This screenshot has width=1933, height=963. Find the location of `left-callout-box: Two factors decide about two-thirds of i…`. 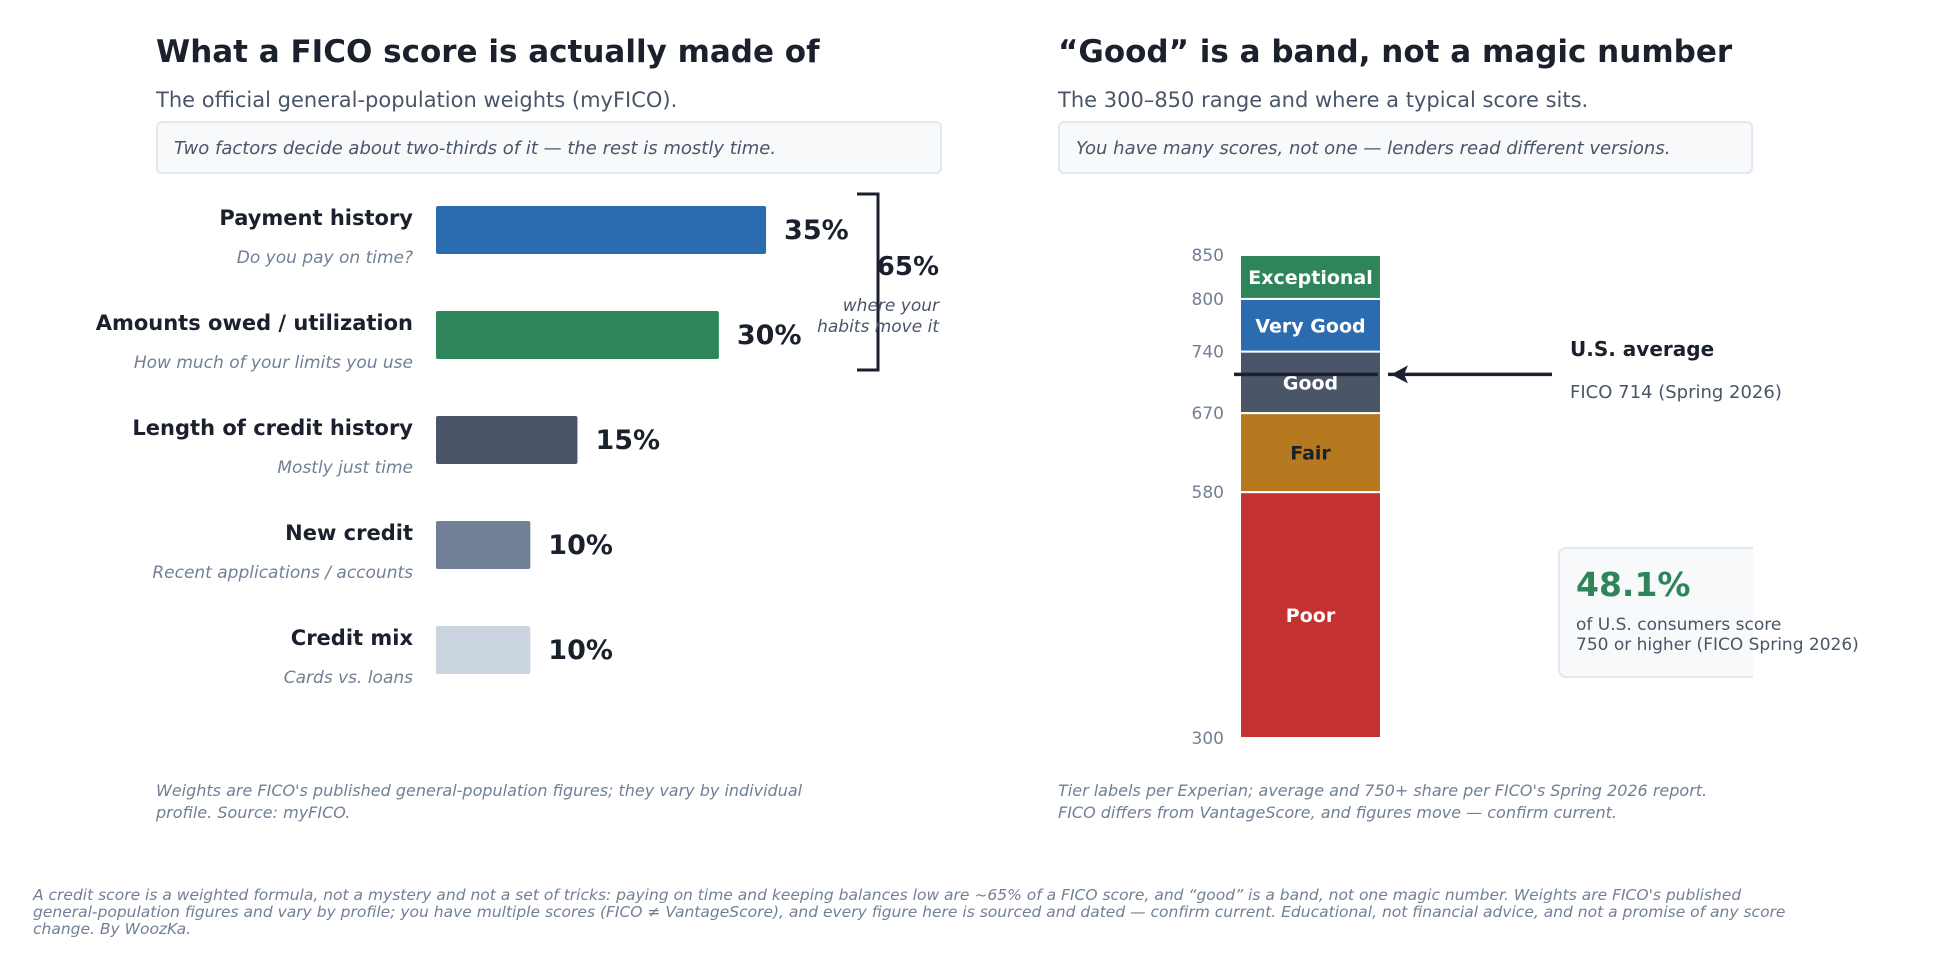

left-callout-box: Two factors decide about two-thirds of i… is located at coordinates (549, 147).